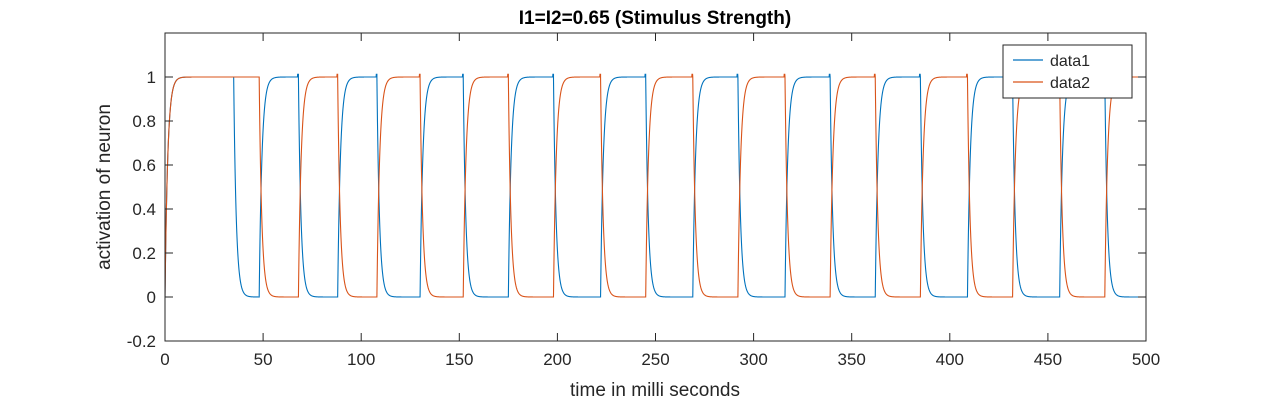  Describe the element at coordinates (151, 297) in the screenshot. I see `y-tick-label: 0` at that location.